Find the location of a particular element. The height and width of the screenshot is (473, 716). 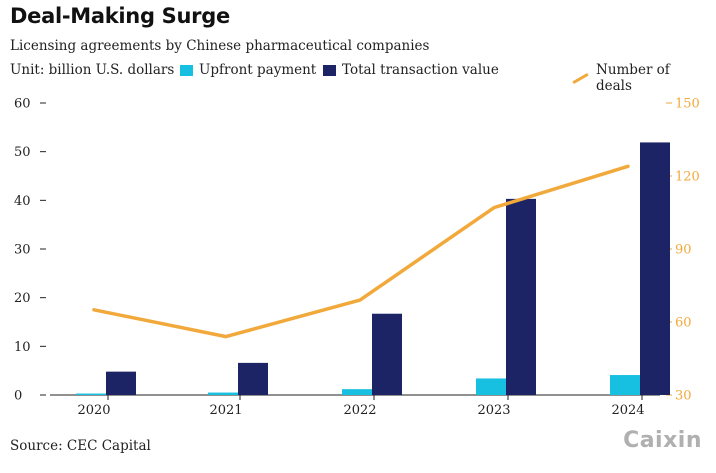

legend-upfront: Upfront payment is located at coordinates (248, 70).